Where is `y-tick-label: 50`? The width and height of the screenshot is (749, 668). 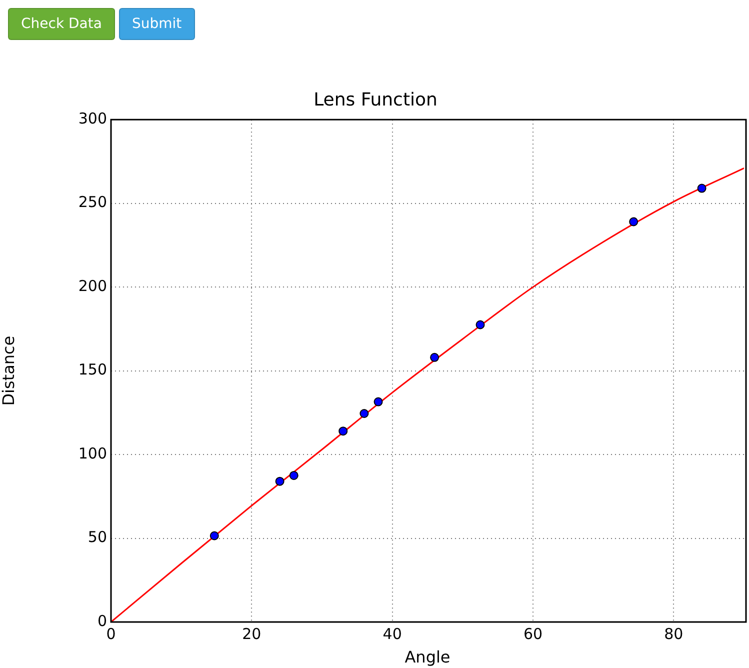
y-tick-label: 50 is located at coordinates (97, 537).